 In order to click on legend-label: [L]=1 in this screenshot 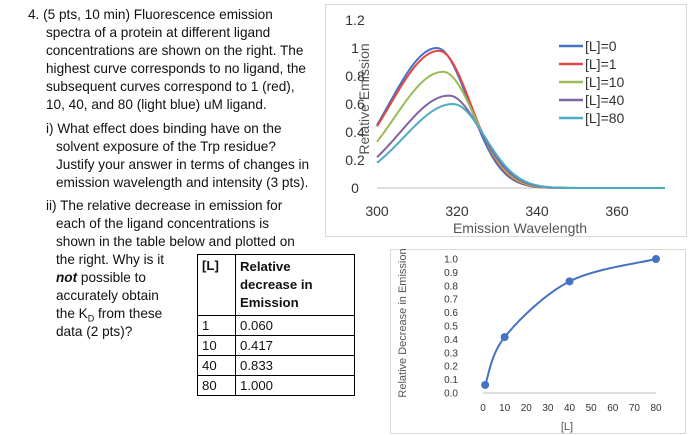, I will do `click(601, 64)`.